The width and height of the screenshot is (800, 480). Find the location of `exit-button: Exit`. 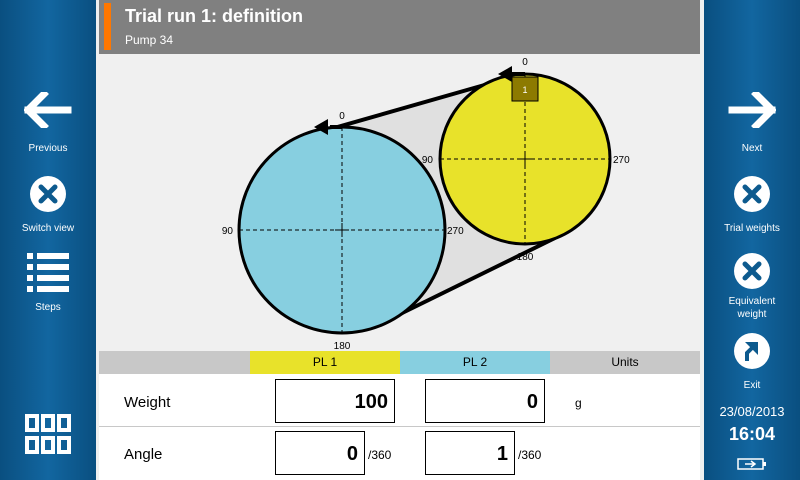

exit-button: Exit is located at coordinates (752, 362).